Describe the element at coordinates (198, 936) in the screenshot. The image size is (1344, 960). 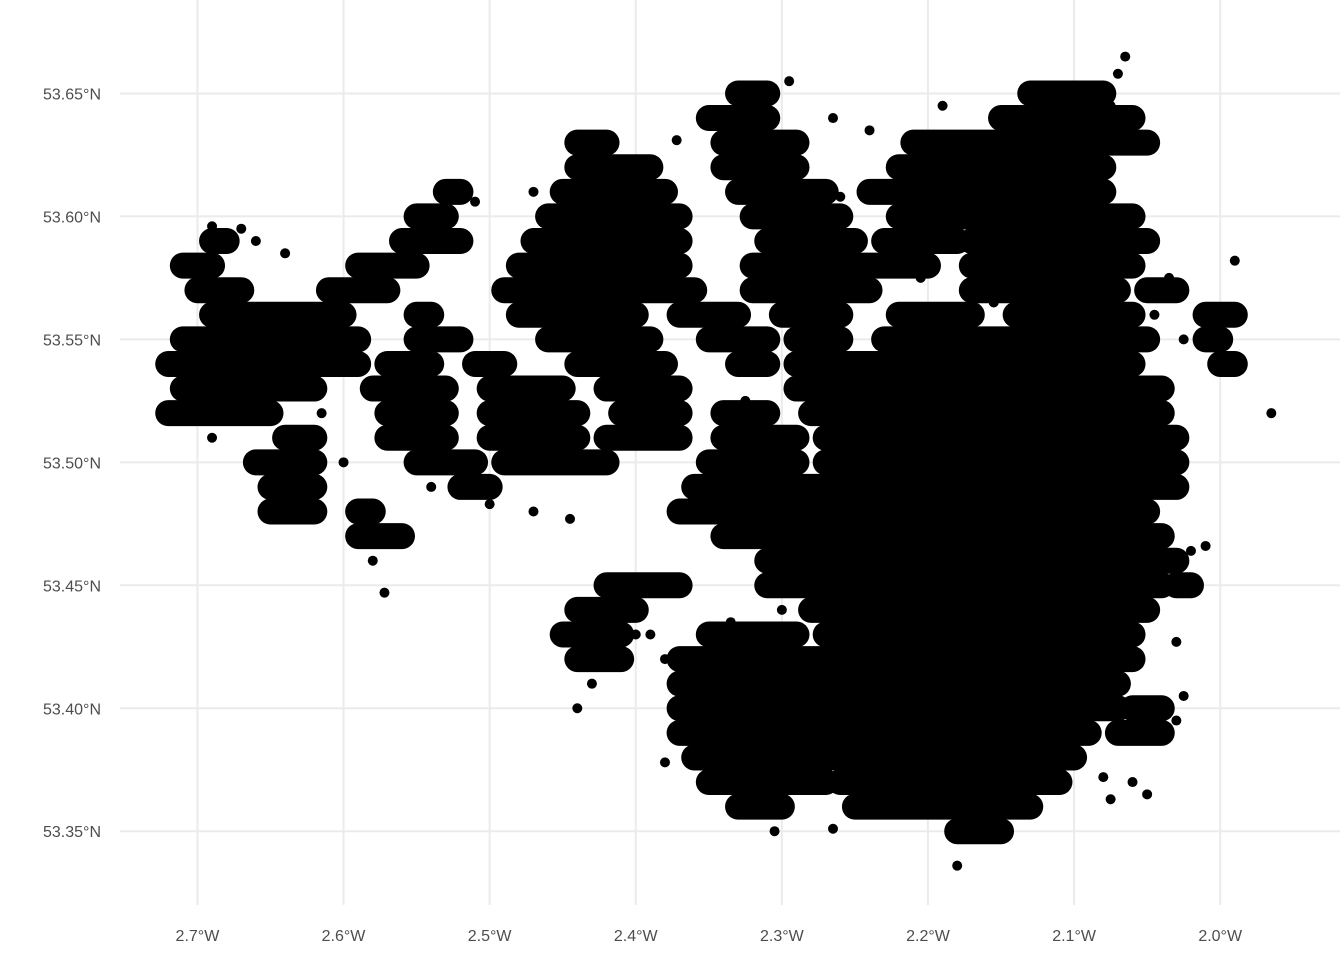
I see `x-tick-label: 2.7°W` at that location.